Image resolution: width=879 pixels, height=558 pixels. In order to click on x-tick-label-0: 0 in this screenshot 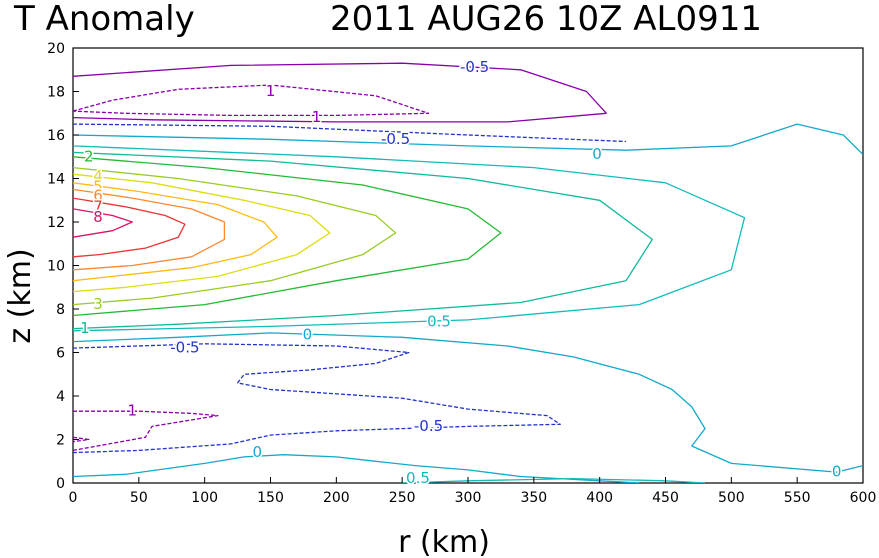, I will do `click(73, 498)`.